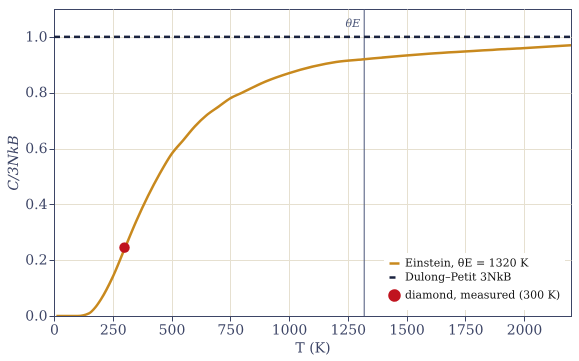  What do you see at coordinates (172, 330) in the screenshot?
I see `x-tick-label: 500` at bounding box center [172, 330].